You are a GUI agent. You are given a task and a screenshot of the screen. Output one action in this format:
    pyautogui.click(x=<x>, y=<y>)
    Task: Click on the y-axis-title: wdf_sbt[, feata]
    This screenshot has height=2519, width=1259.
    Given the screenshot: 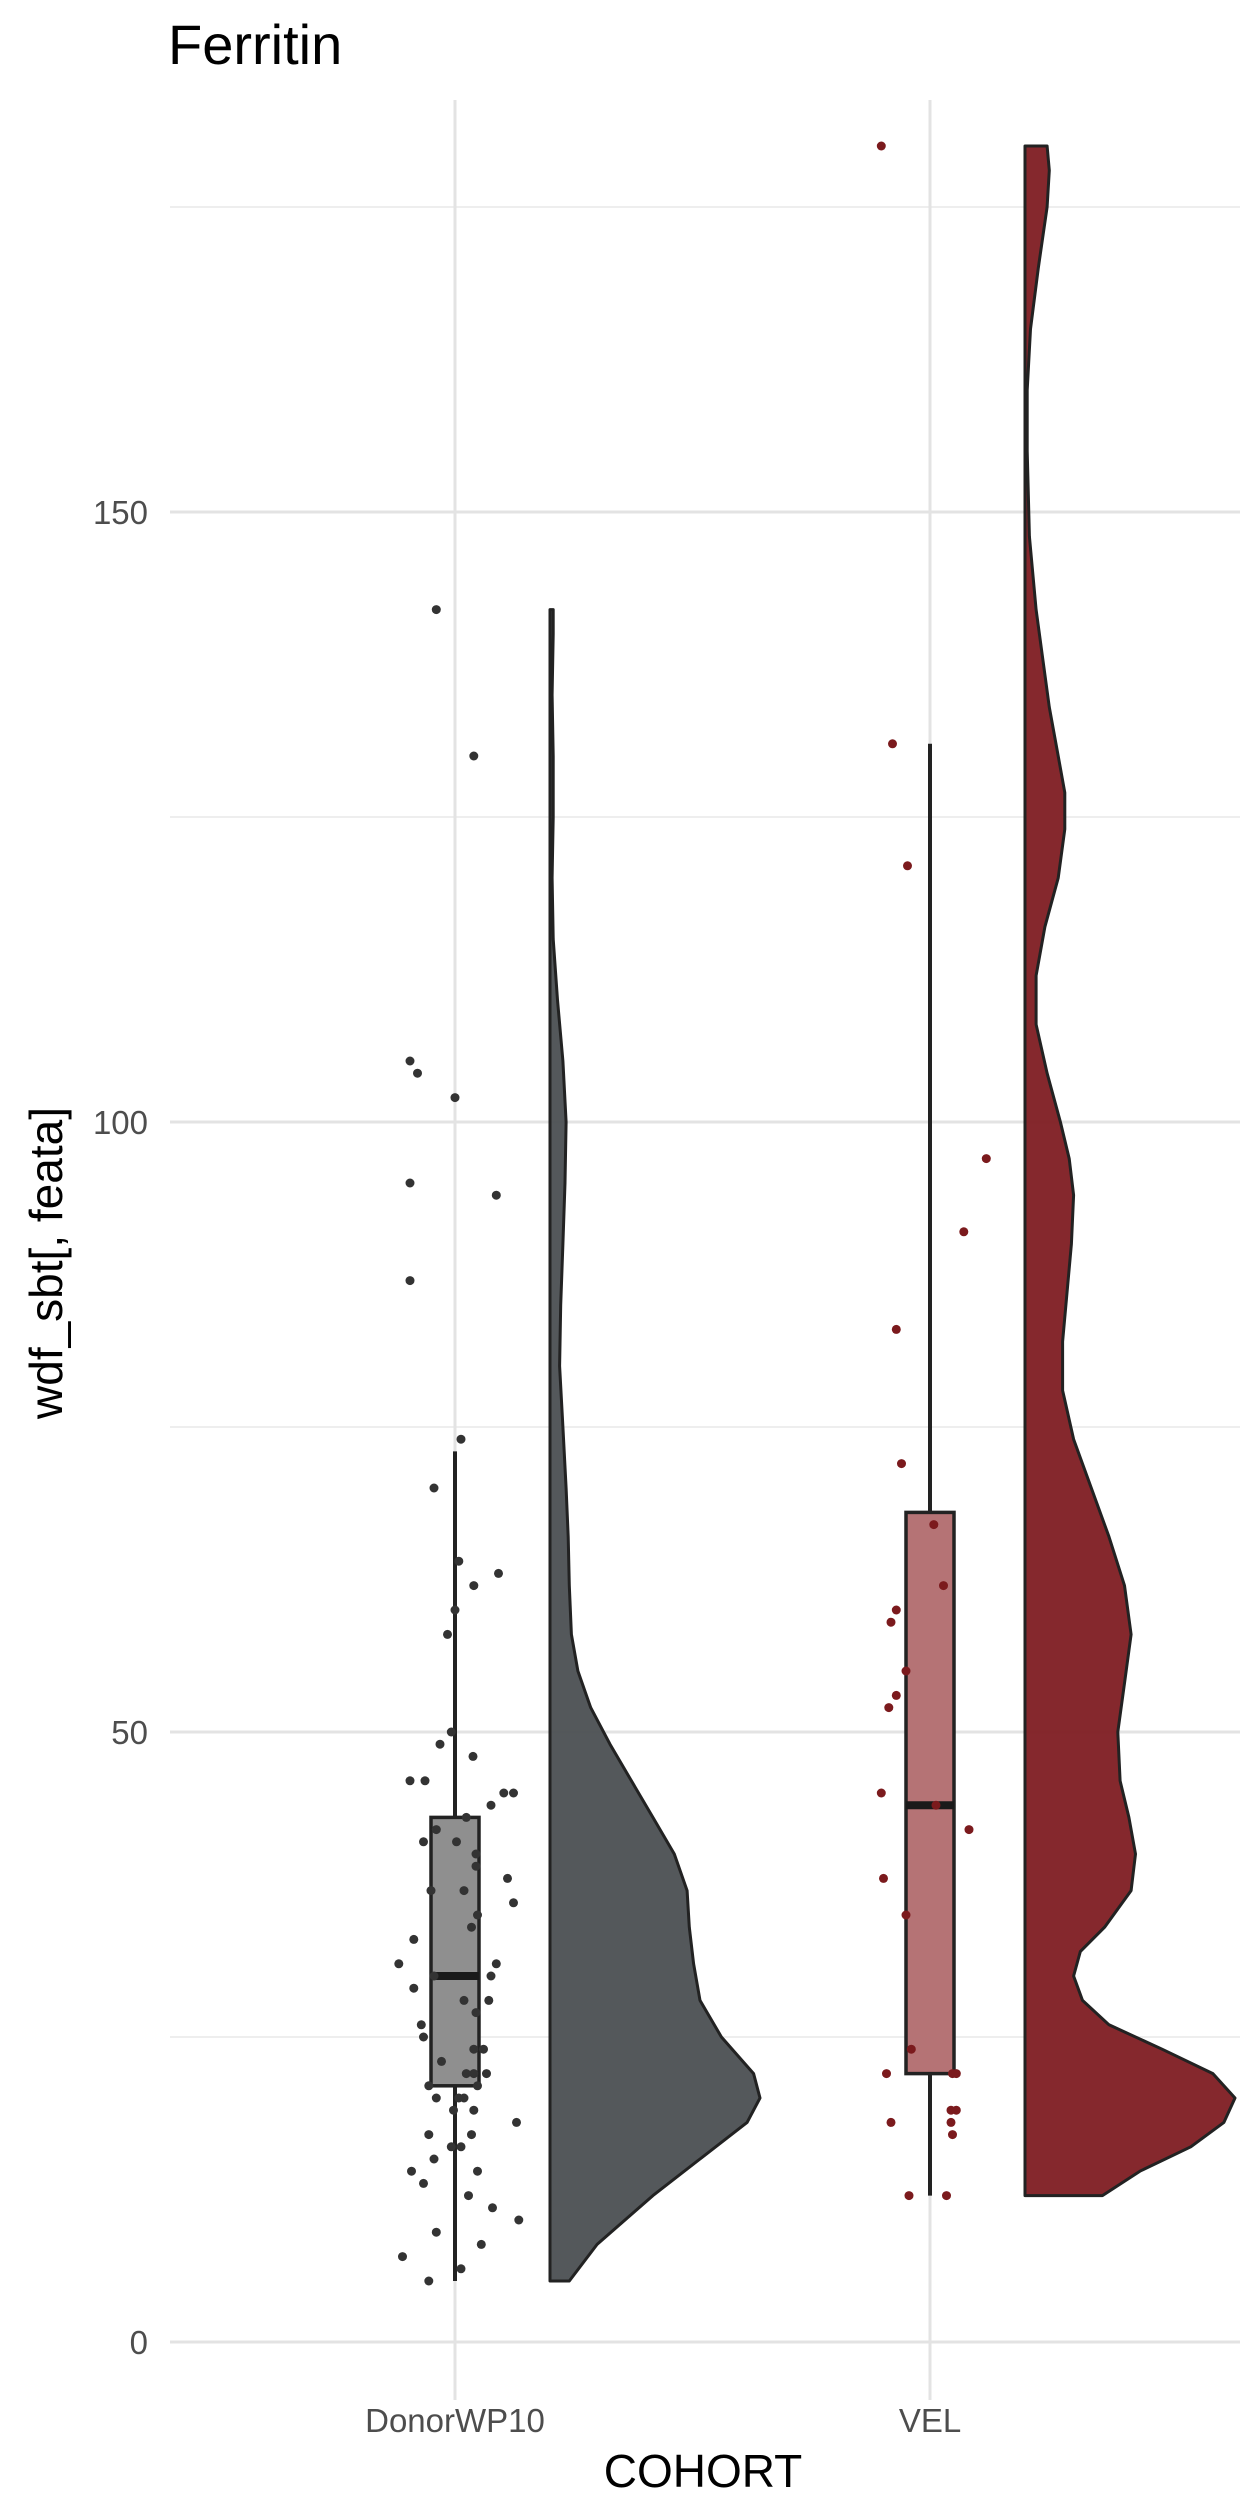 What is the action you would take?
    pyautogui.click(x=46, y=1263)
    